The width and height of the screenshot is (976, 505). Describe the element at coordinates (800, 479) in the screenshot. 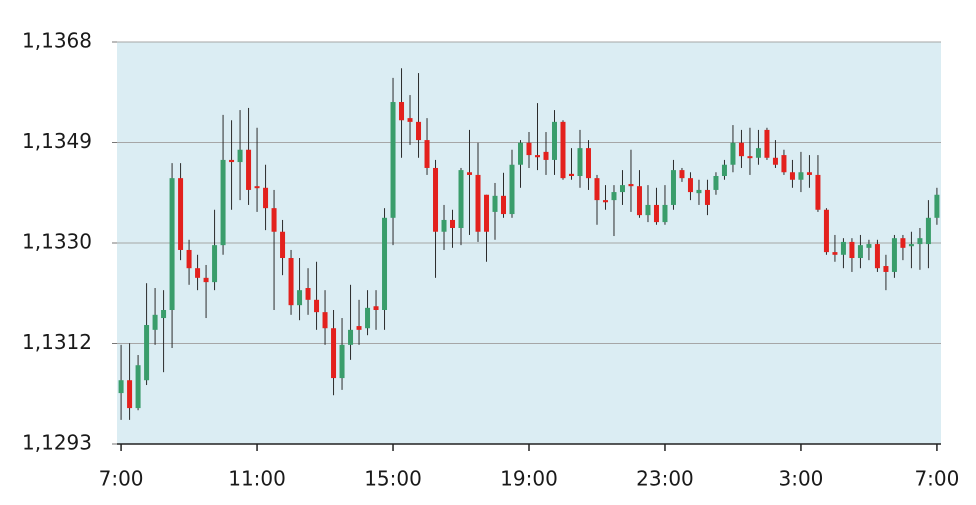

I see `x-tick-label: 3:00` at that location.